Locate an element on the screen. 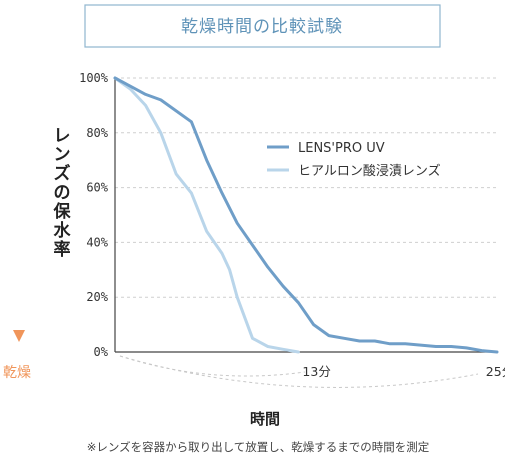  y-tick-labels: 0% 20% 40% 60% 80% 100% is located at coordinates (94, 215).